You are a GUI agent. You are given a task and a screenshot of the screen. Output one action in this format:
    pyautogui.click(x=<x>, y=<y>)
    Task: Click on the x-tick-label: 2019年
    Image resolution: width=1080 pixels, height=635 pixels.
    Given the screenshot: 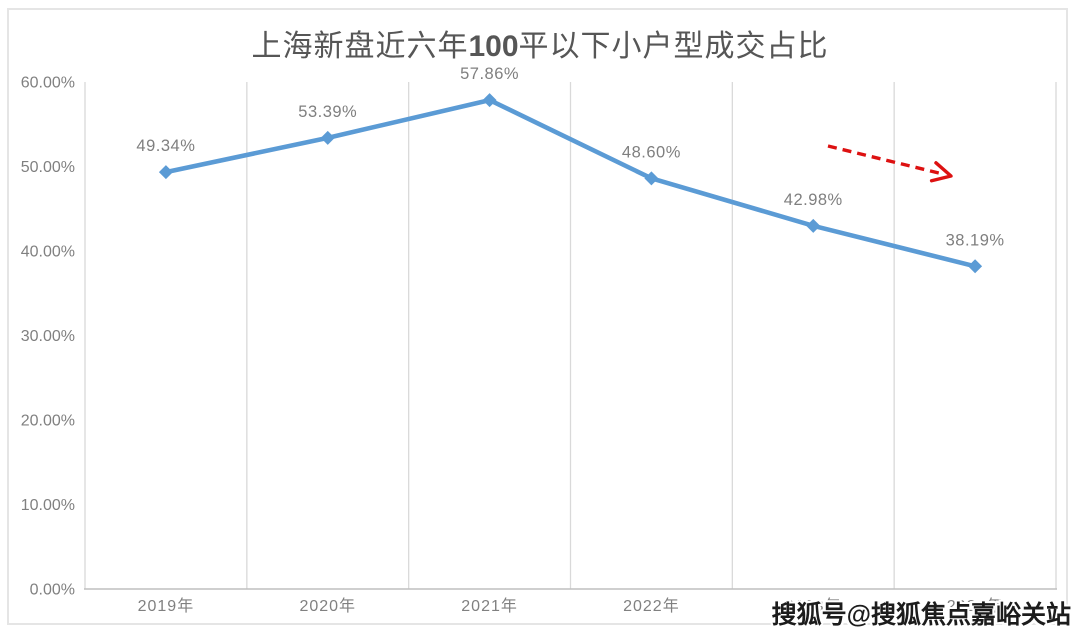 What is the action you would take?
    pyautogui.click(x=166, y=606)
    